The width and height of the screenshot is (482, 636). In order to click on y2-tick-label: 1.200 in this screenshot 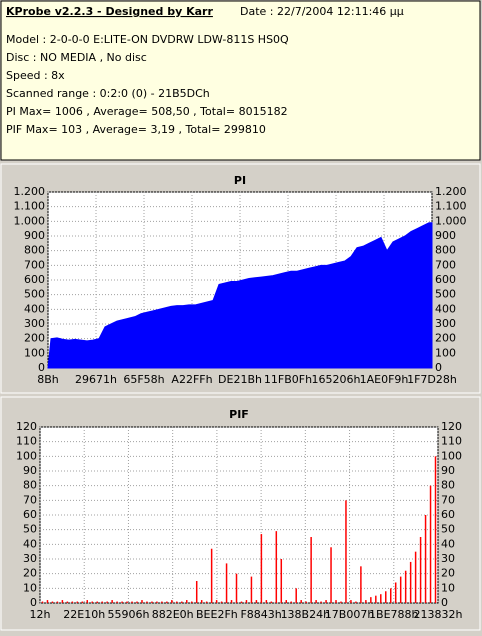, I will do `click(451, 191)`.